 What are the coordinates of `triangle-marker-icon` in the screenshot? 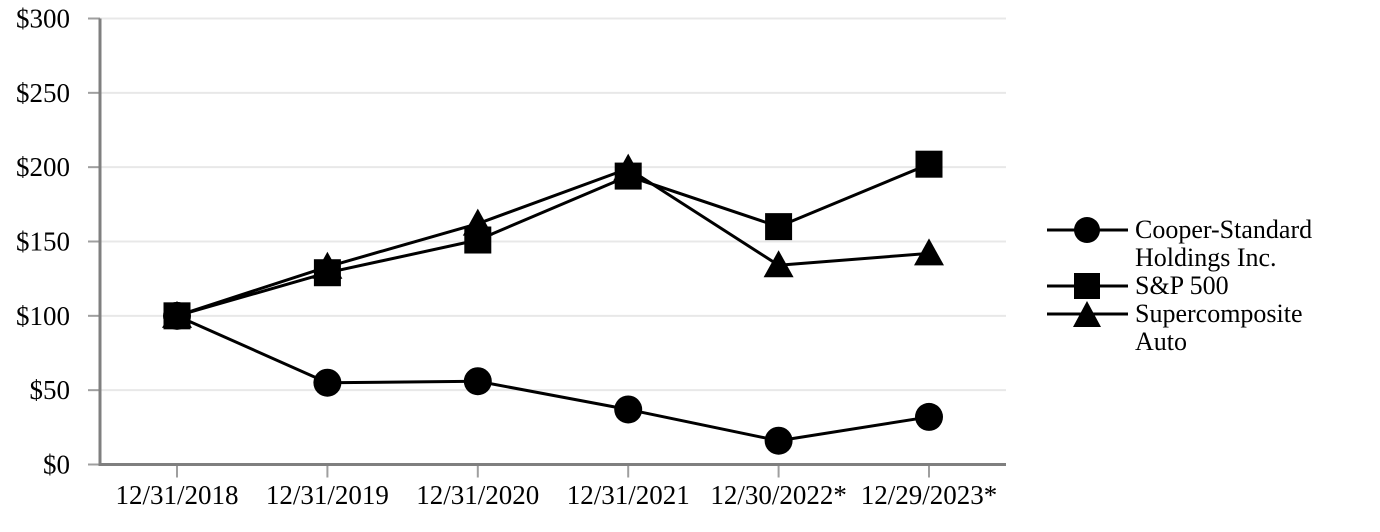 It's located at (1087, 314).